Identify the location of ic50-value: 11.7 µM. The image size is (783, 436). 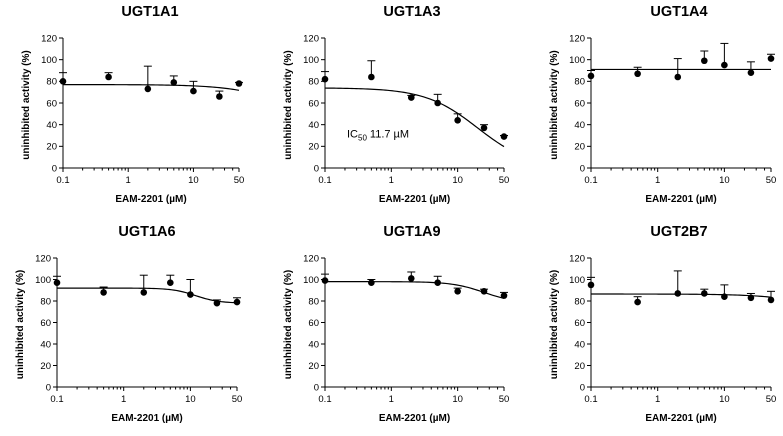
(389, 135).